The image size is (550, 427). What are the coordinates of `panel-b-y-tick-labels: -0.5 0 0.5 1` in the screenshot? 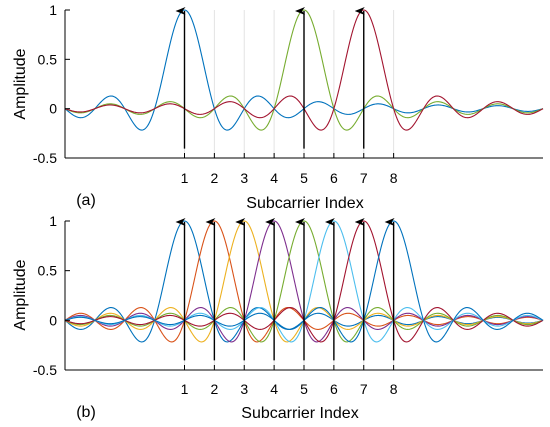 It's located at (45, 295).